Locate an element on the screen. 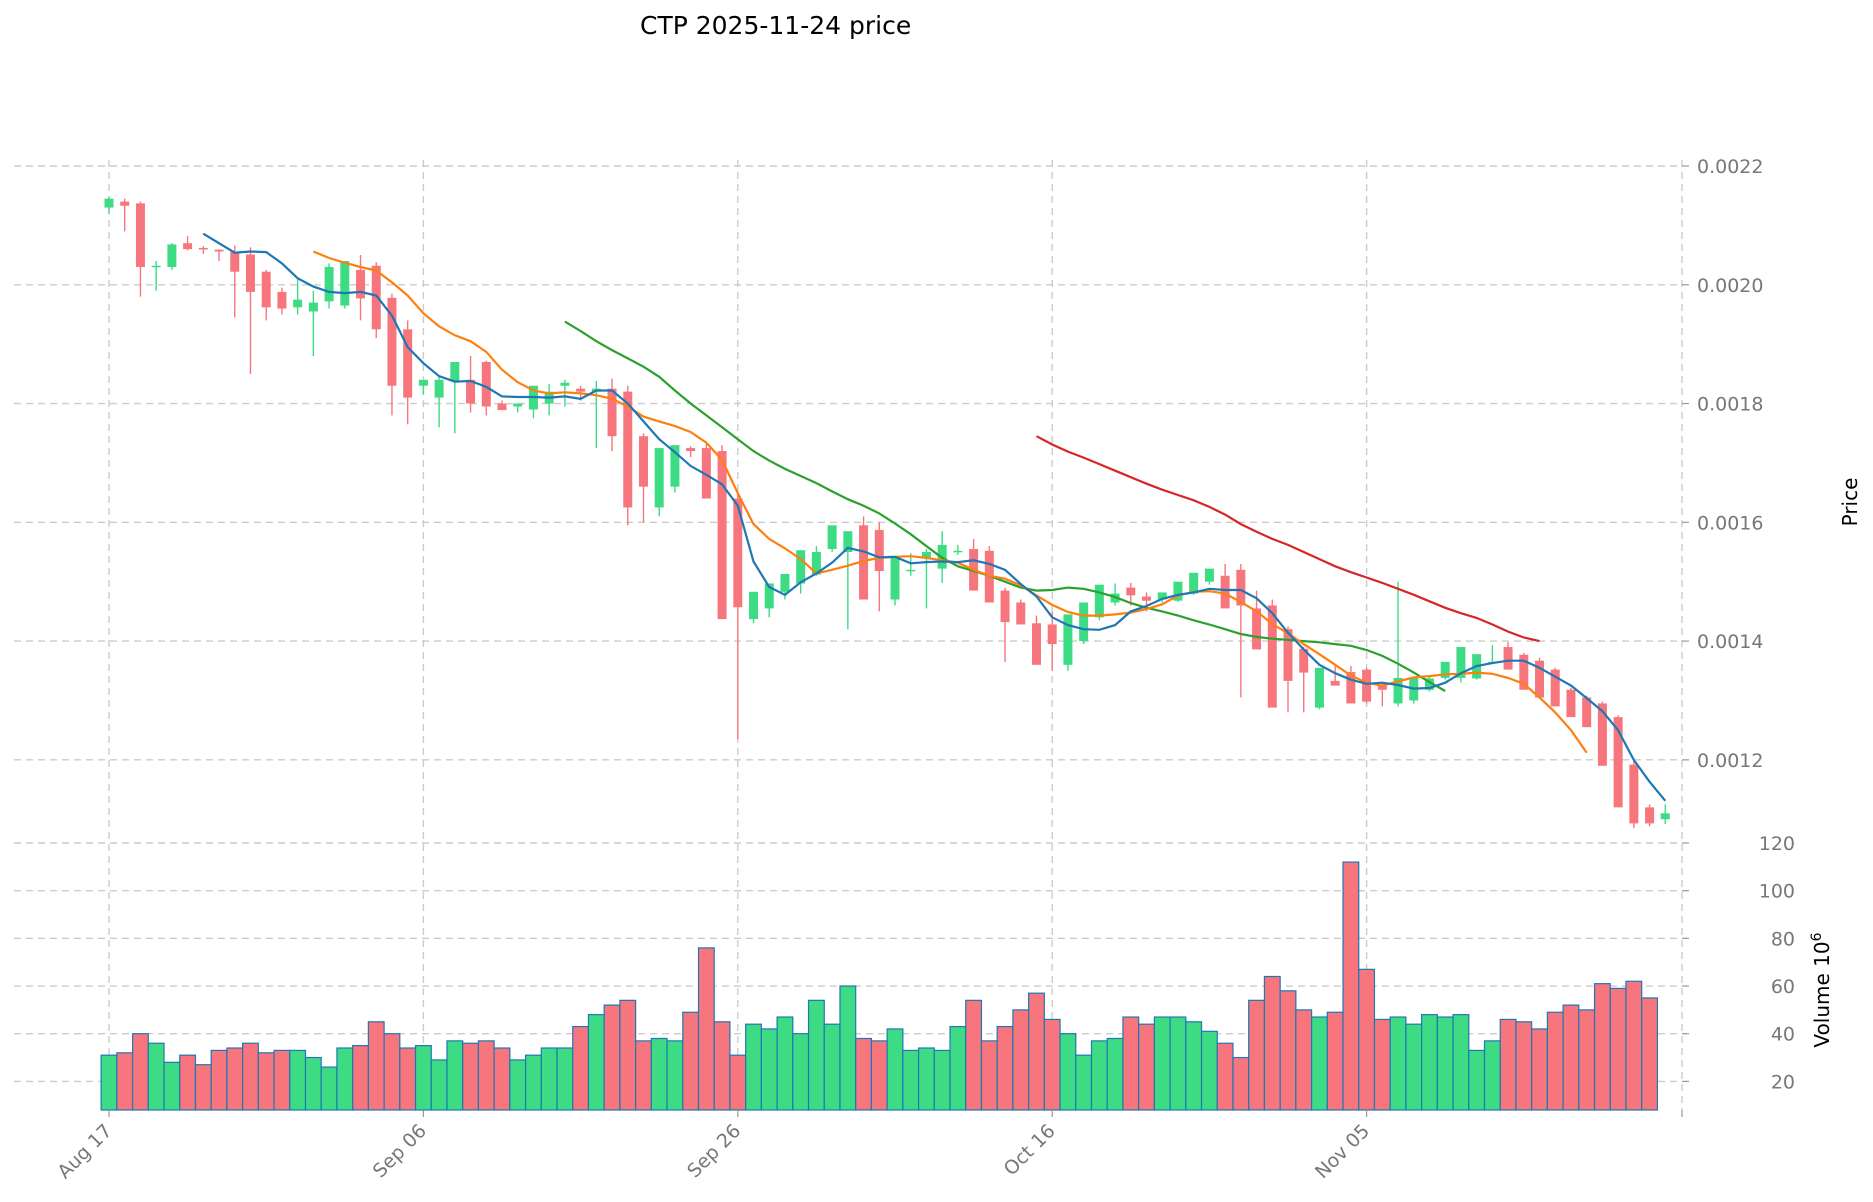  price-tick-label: 0.0018 is located at coordinates (1730, 405).